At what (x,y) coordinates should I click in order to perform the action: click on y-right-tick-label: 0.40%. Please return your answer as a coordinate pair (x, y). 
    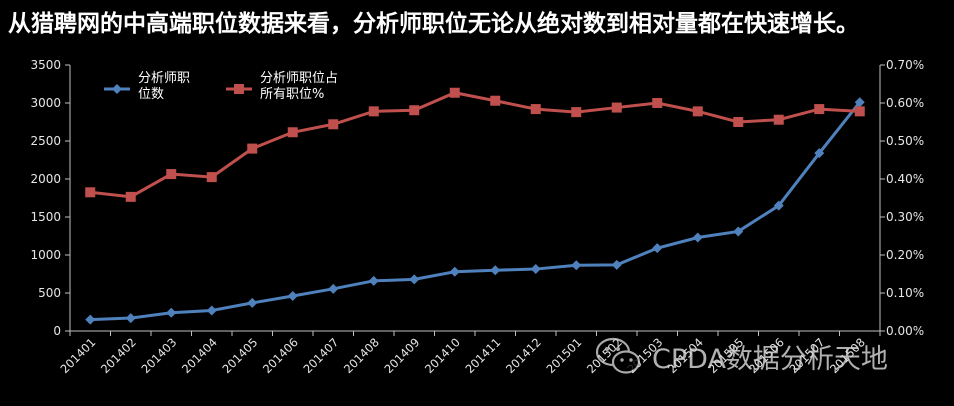
    Looking at the image, I should click on (905, 179).